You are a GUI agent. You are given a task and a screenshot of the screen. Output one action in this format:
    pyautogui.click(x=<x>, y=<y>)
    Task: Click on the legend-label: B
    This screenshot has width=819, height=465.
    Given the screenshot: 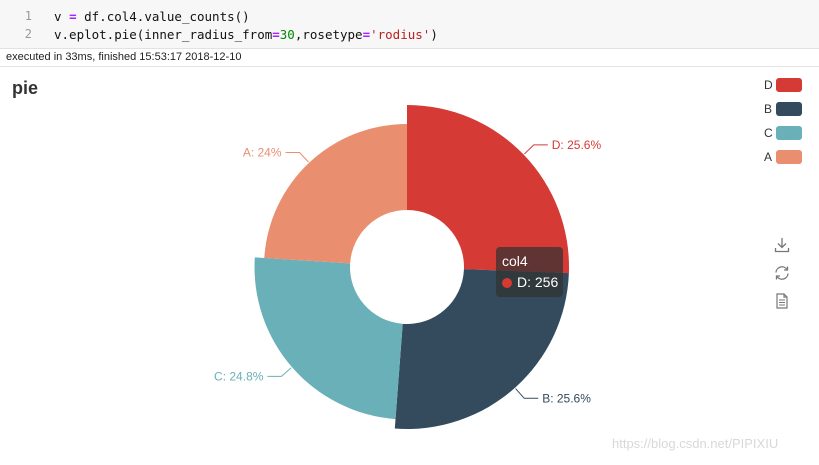 What is the action you would take?
    pyautogui.click(x=768, y=109)
    